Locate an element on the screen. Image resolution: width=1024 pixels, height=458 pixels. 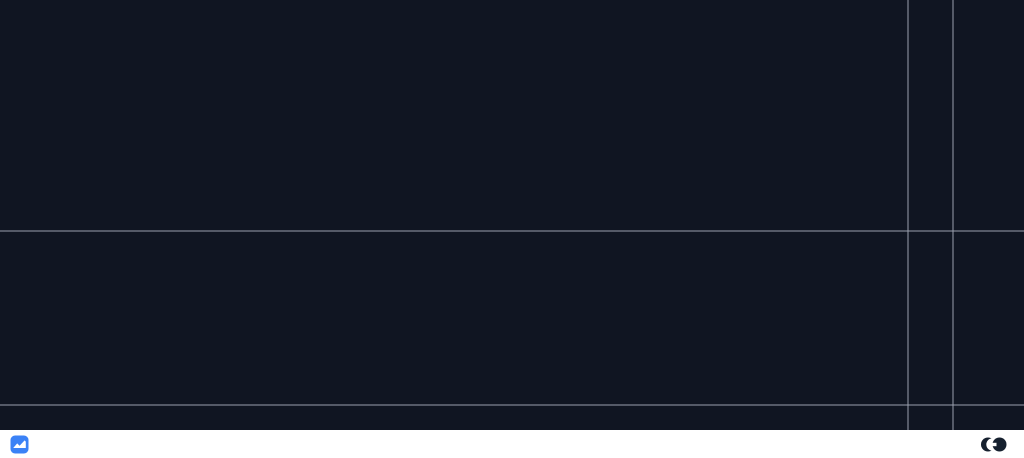
cryptoquant-brand is located at coordinates (997, 444).